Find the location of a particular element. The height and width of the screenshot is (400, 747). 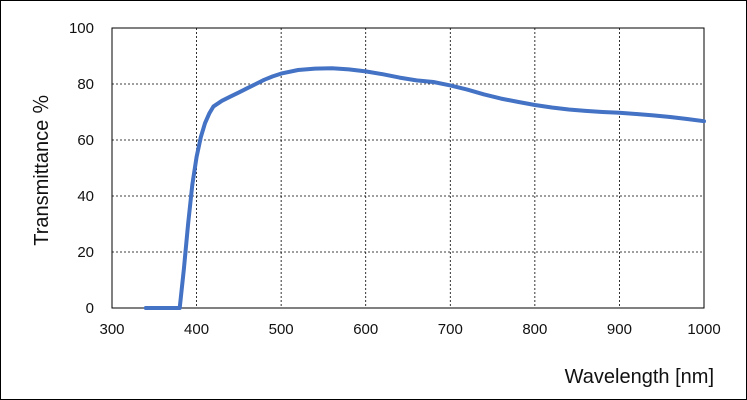

y-tick-label: 40 is located at coordinates (85, 196).